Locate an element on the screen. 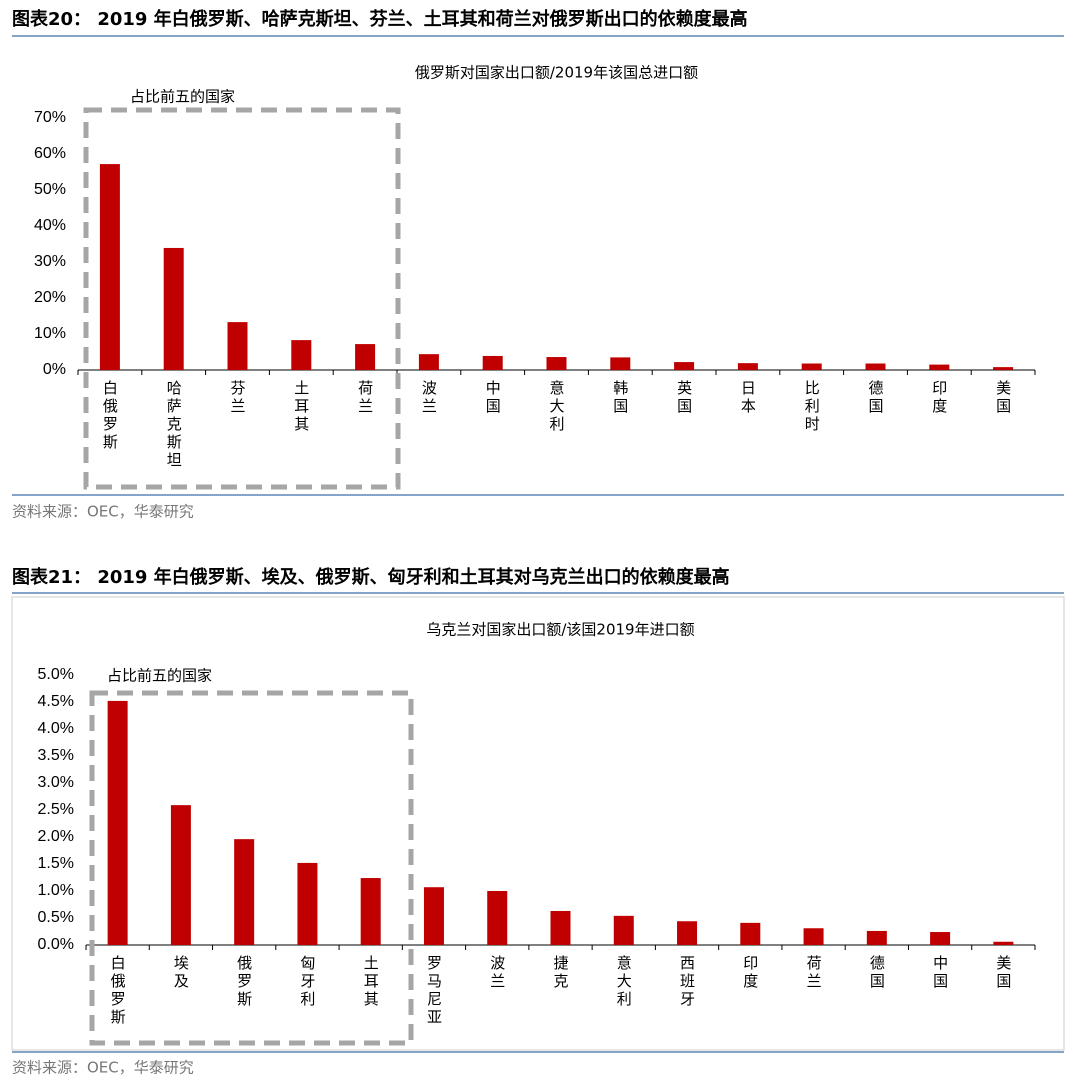 Image resolution: width=1080 pixels, height=1086 pixels. x-tick-label: 埃及 is located at coordinates (181, 973).